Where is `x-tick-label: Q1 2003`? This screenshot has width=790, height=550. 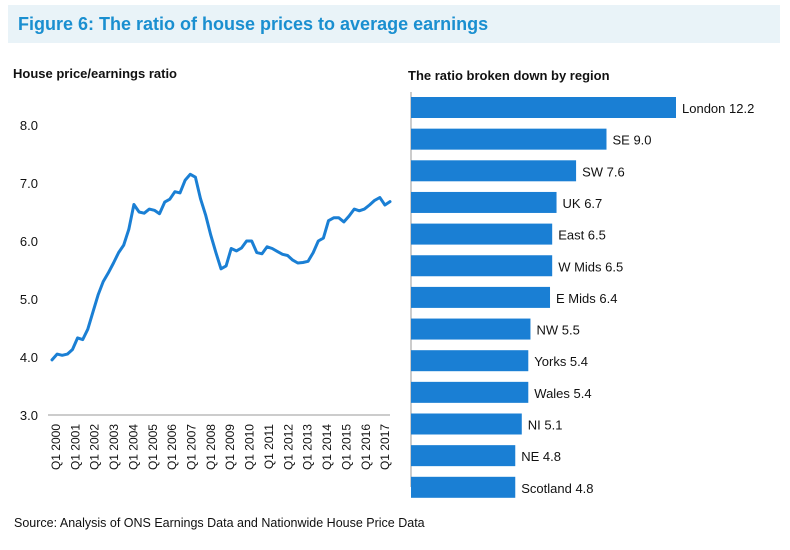
x-tick-label: Q1 2003 is located at coordinates (114, 447).